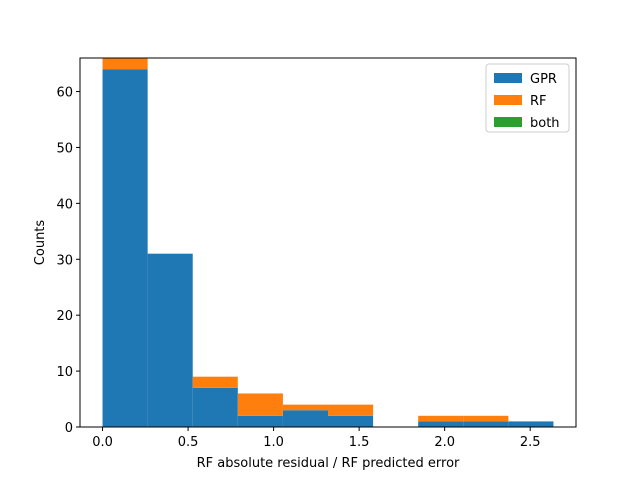 The width and height of the screenshot is (640, 480). What do you see at coordinates (316, 438) in the screenshot?
I see `x-axis-ticks: 0.0 0.5 1.0 1.5 2.0 2.5` at bounding box center [316, 438].